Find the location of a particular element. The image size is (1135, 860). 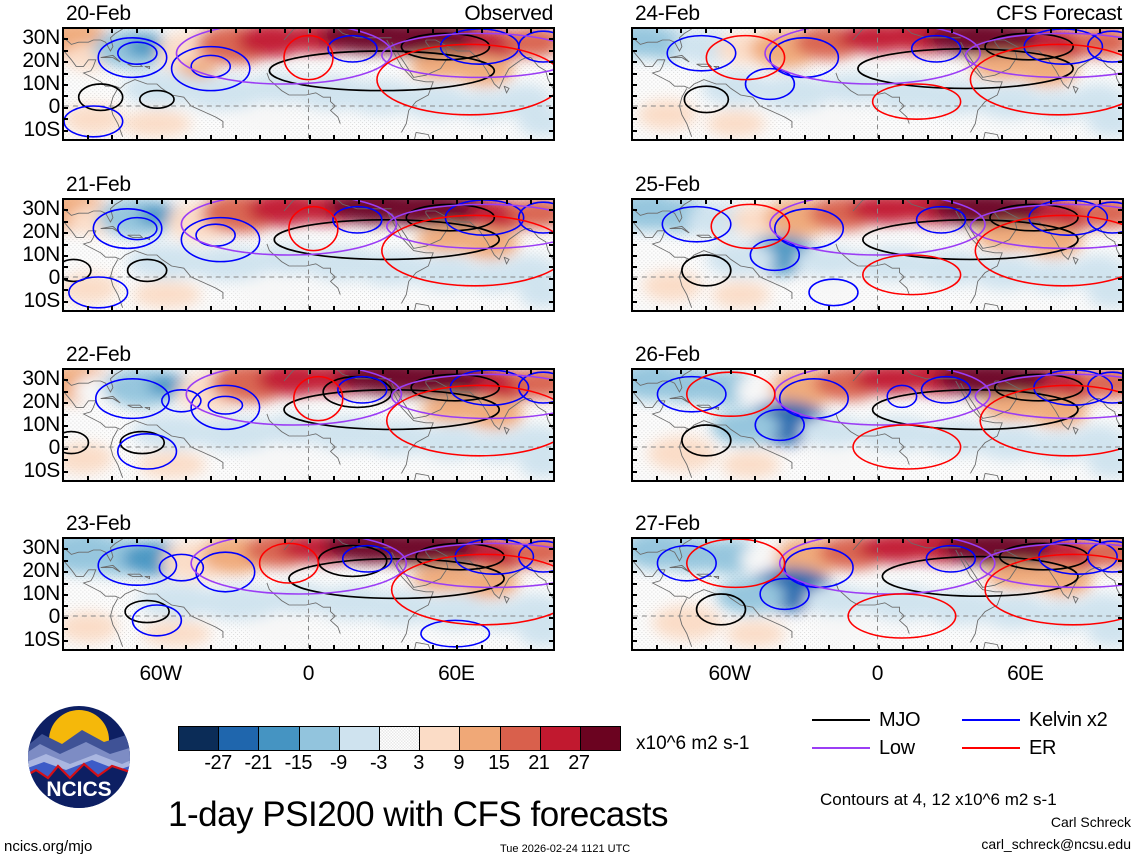

colorbar-unit-label: x10^6 m2 s-1 is located at coordinates (693, 743).